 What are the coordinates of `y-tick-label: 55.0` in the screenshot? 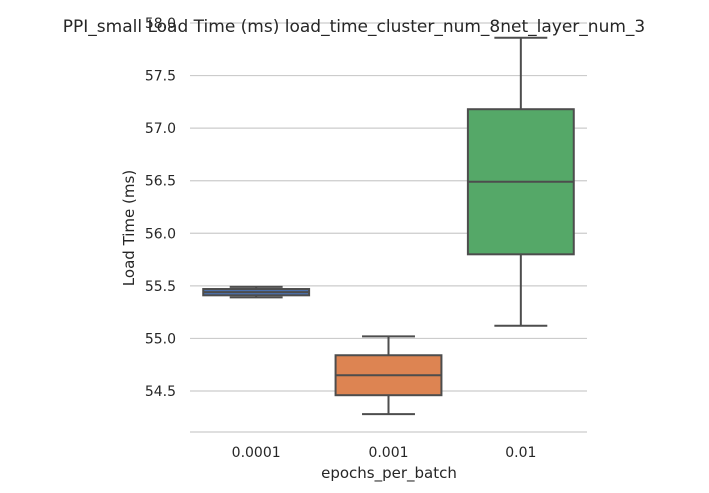 It's located at (160, 339).